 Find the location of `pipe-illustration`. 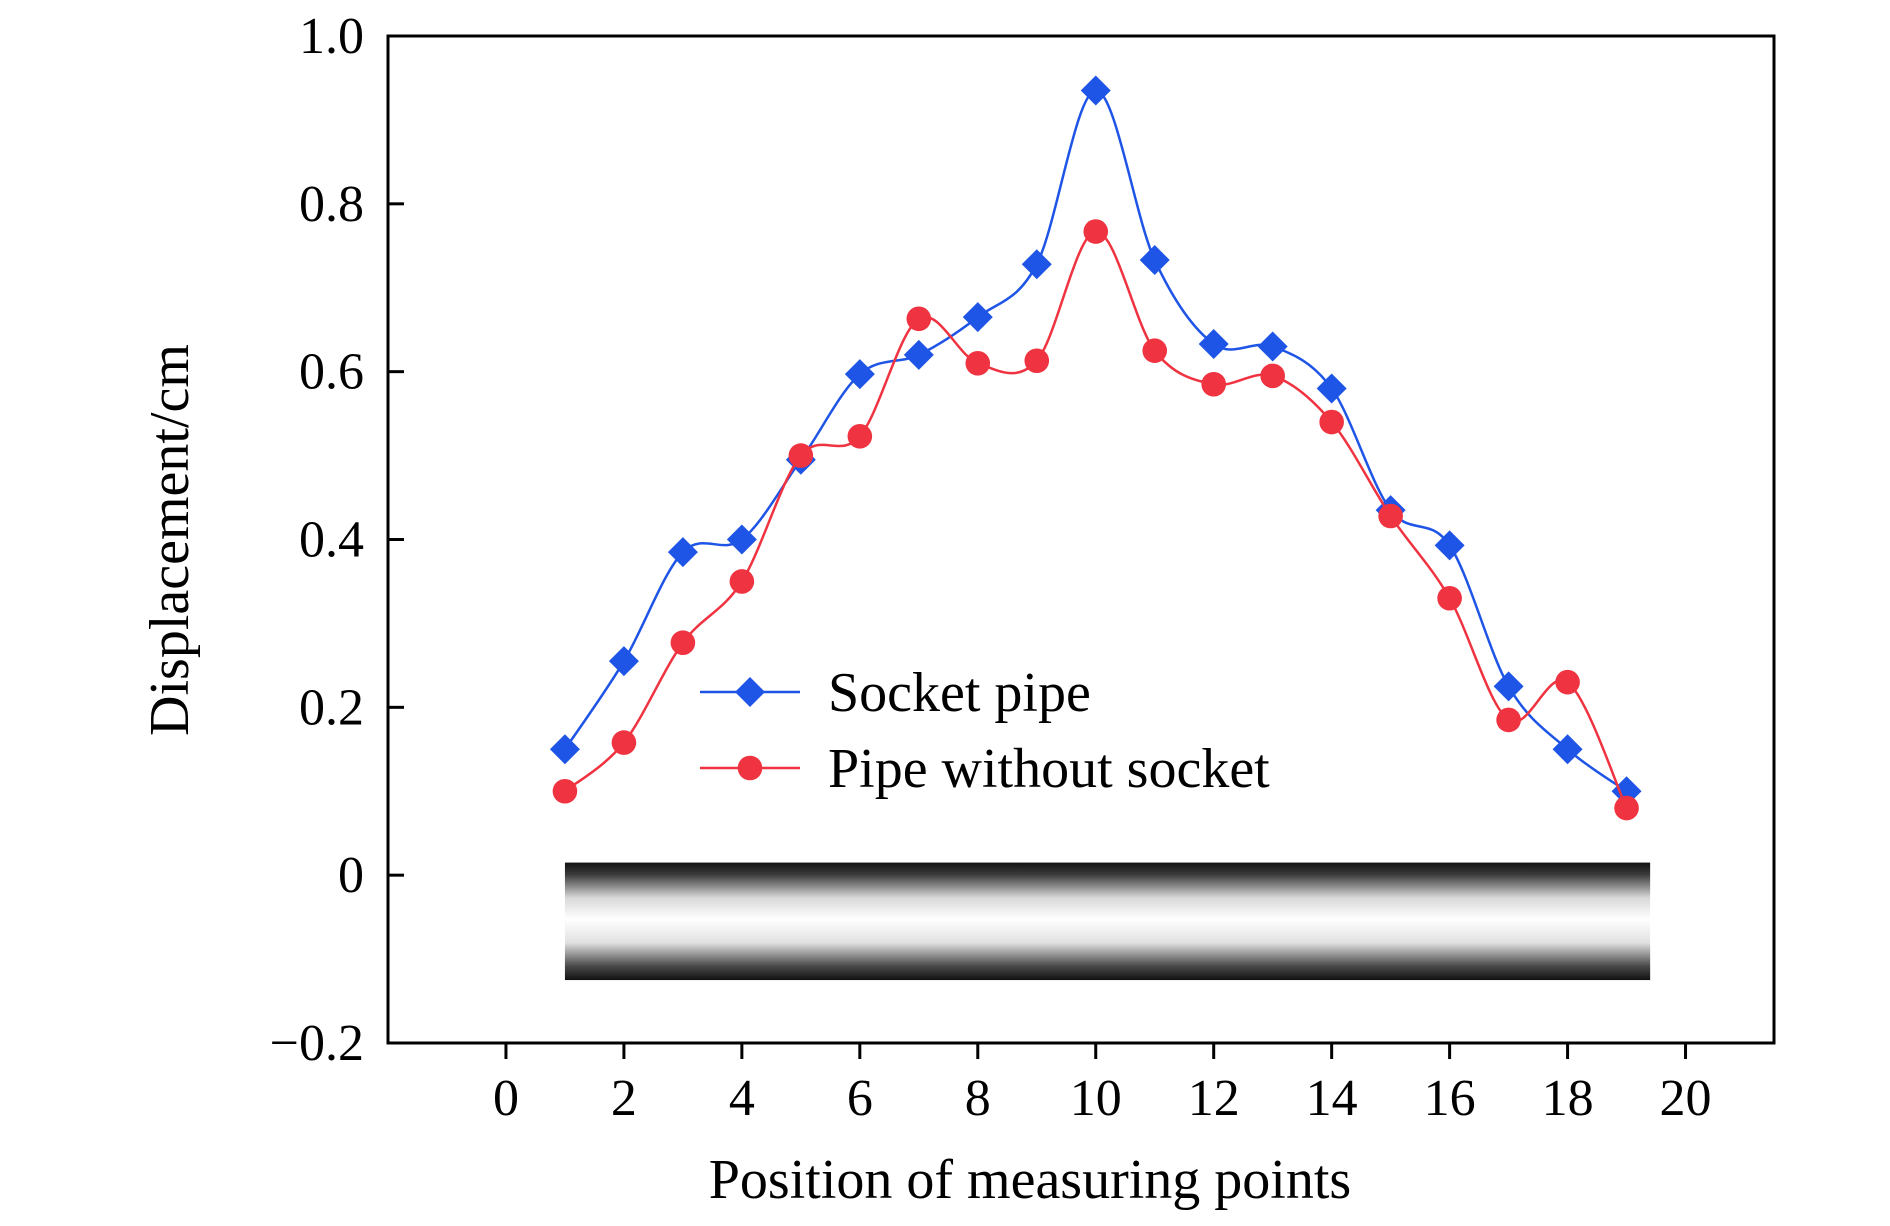

pipe-illustration is located at coordinates (1107, 921).